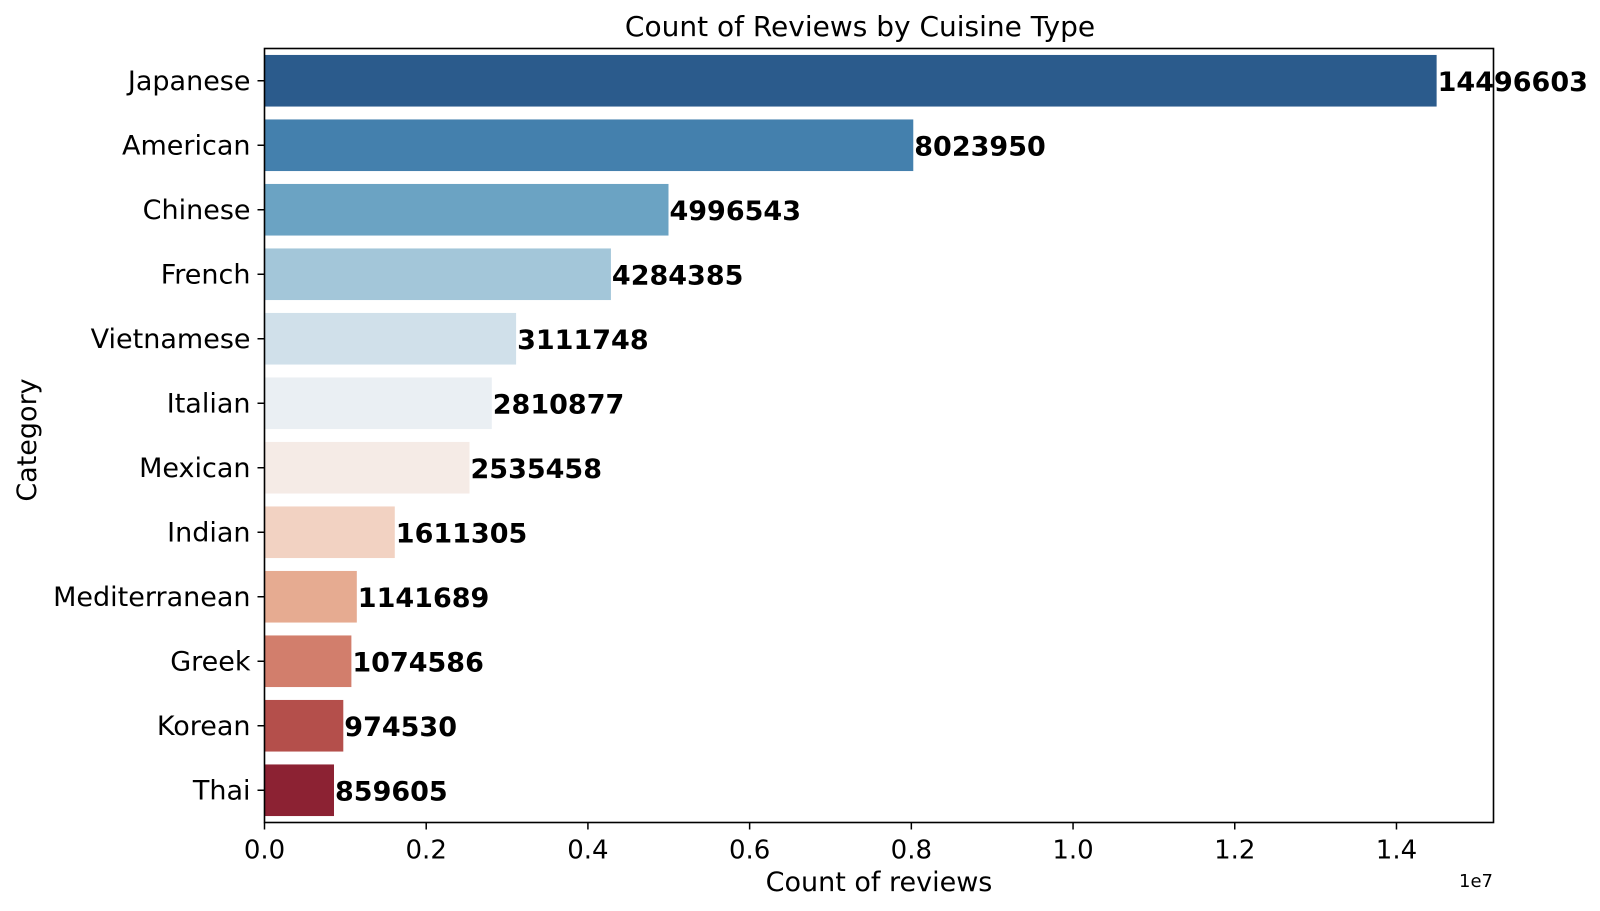 Image resolution: width=1600 pixels, height=911 pixels. I want to click on x-tick-label: 1.0, so click(1072, 851).